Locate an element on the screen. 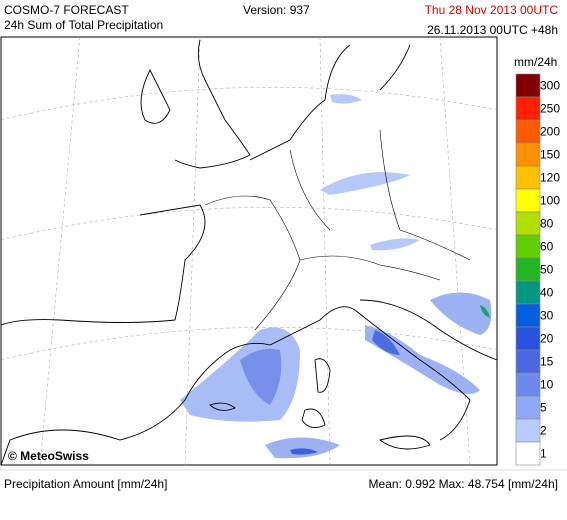 This screenshot has width=567, height=520. legend-label: 150 is located at coordinates (550, 155).